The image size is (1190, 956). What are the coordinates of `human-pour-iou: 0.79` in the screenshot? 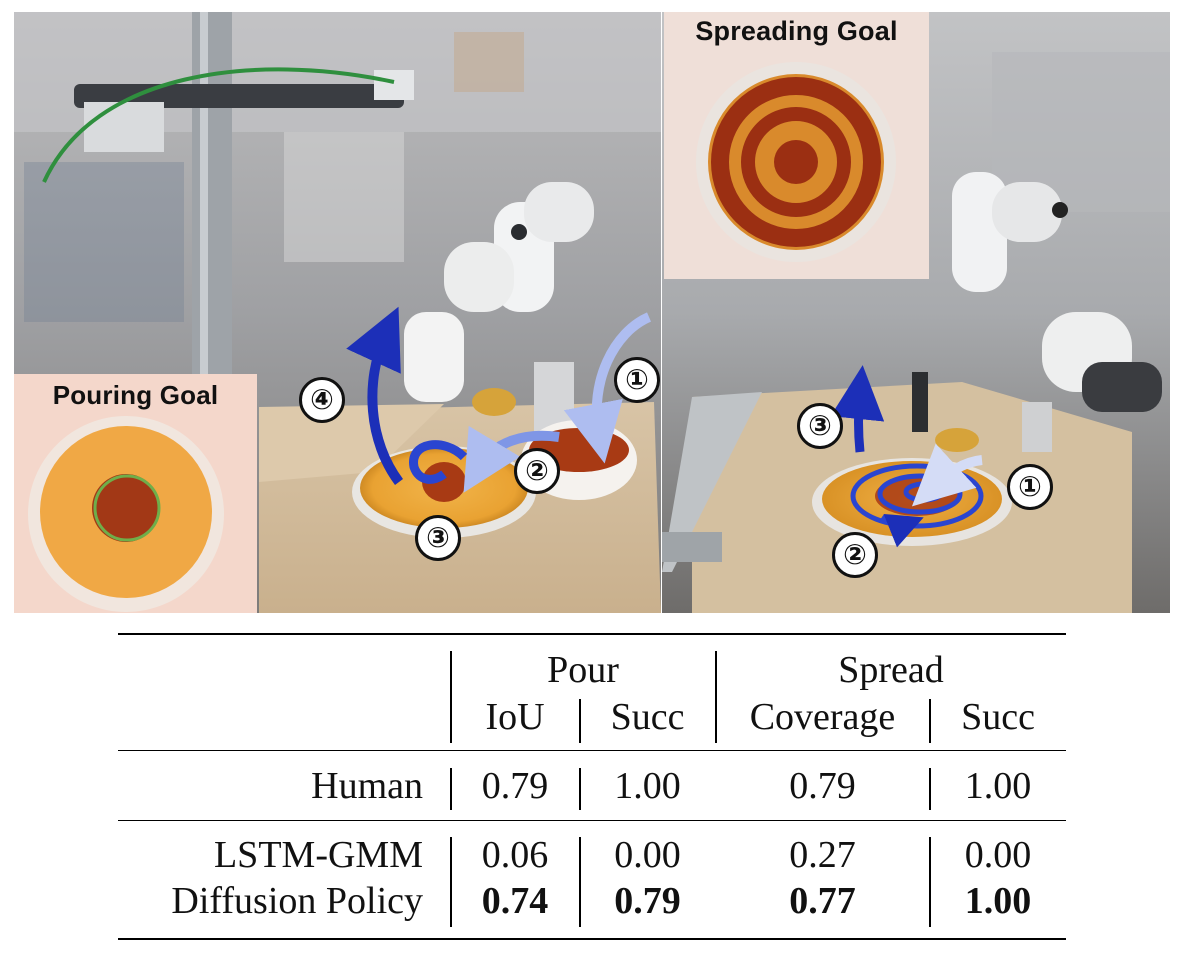 It's located at (515, 786).